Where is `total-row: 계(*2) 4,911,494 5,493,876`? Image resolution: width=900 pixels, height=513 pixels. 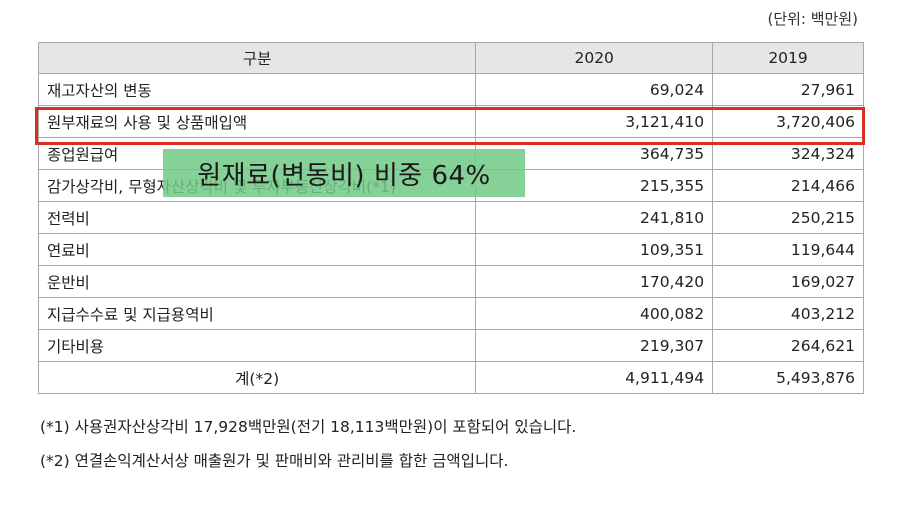 total-row: 계(*2) 4,911,494 5,493,876 is located at coordinates (450, 377).